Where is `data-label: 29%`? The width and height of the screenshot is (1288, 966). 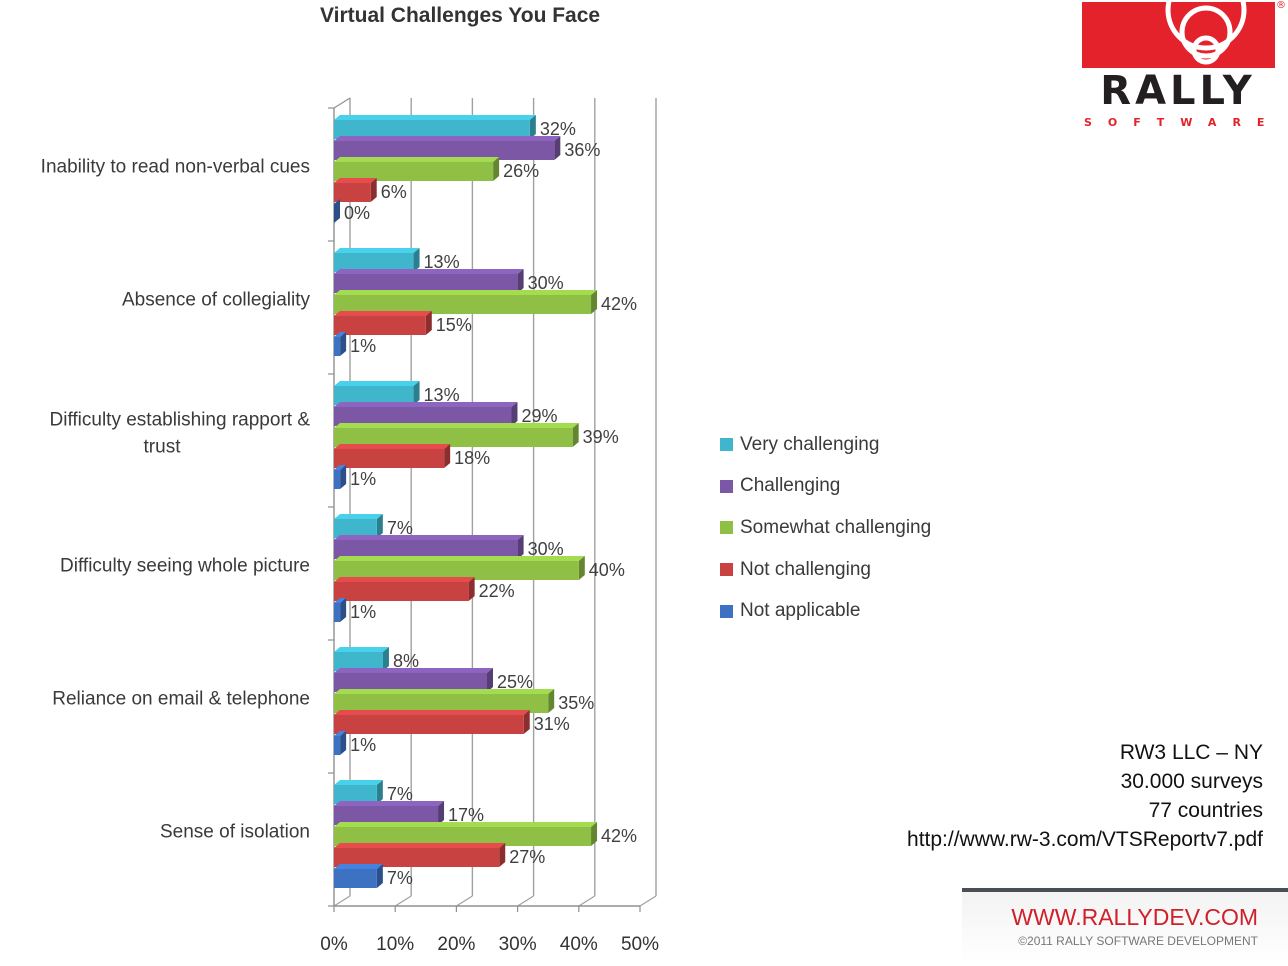 data-label: 29% is located at coordinates (539, 416).